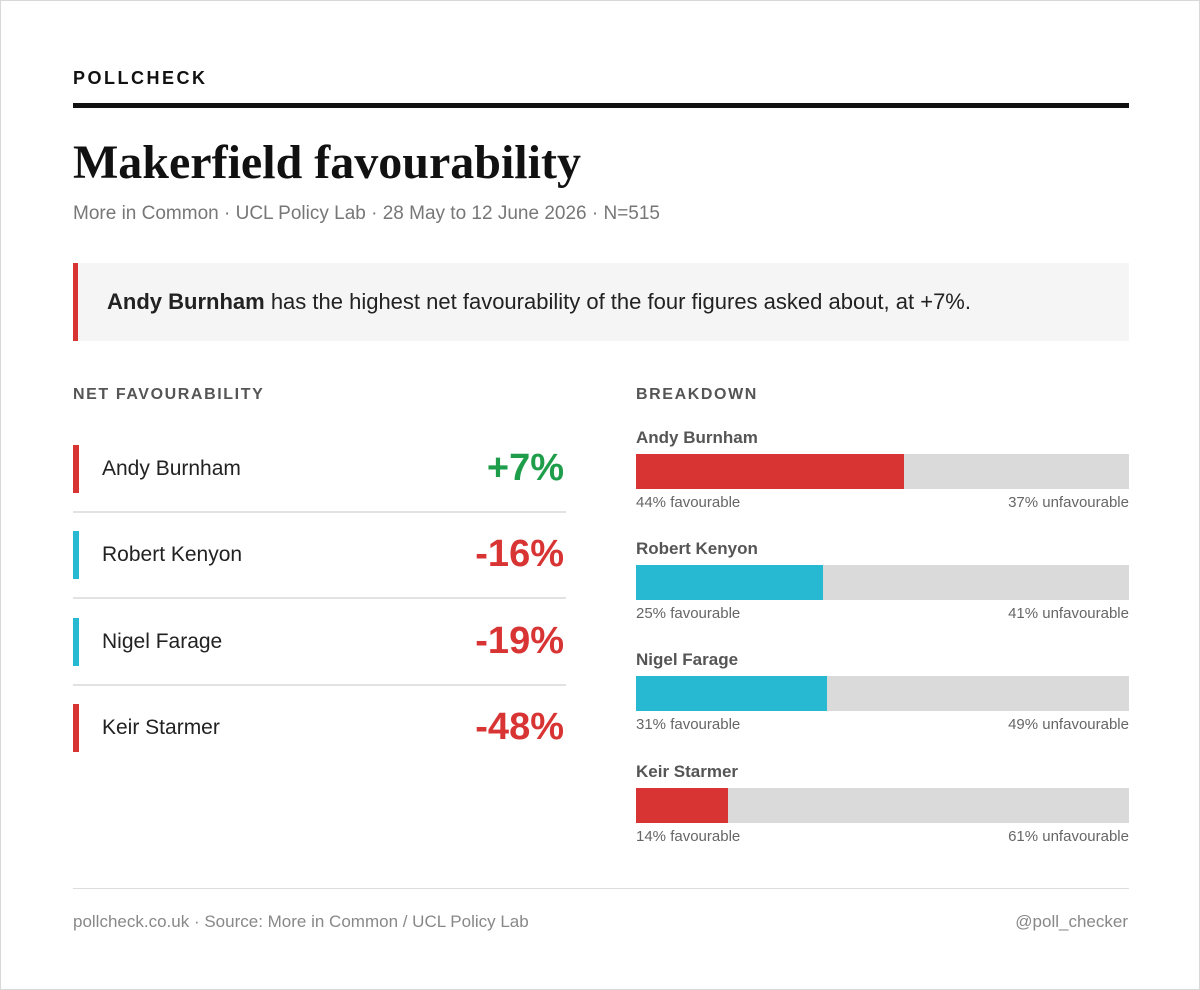 The image size is (1200, 990). Describe the element at coordinates (525, 468) in the screenshot. I see `net-value: +7%` at that location.